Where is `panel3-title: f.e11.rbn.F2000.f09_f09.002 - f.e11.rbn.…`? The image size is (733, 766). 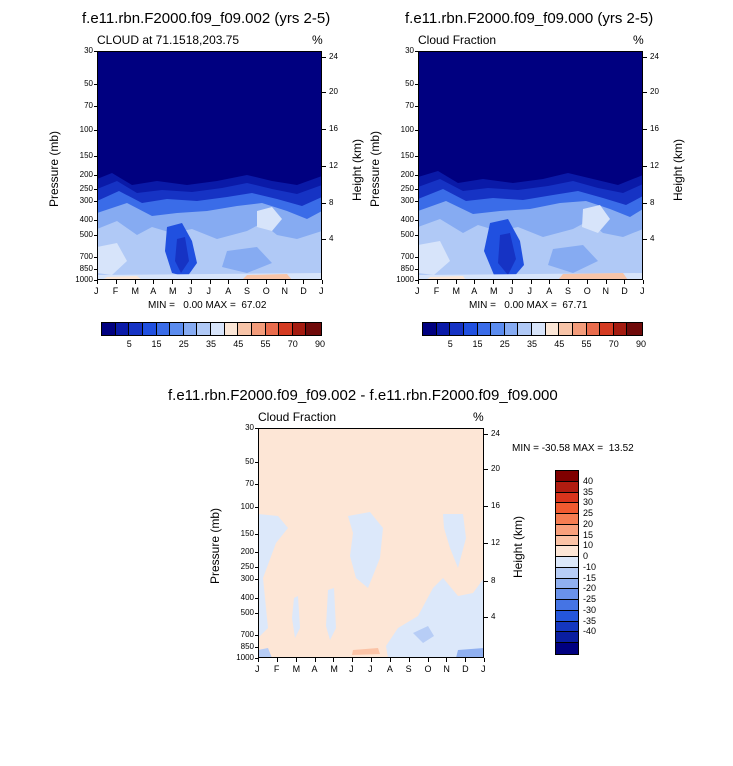 panel3-title: f.e11.rbn.F2000.f09_f09.002 - f.e11.rbn.… is located at coordinates (363, 395).